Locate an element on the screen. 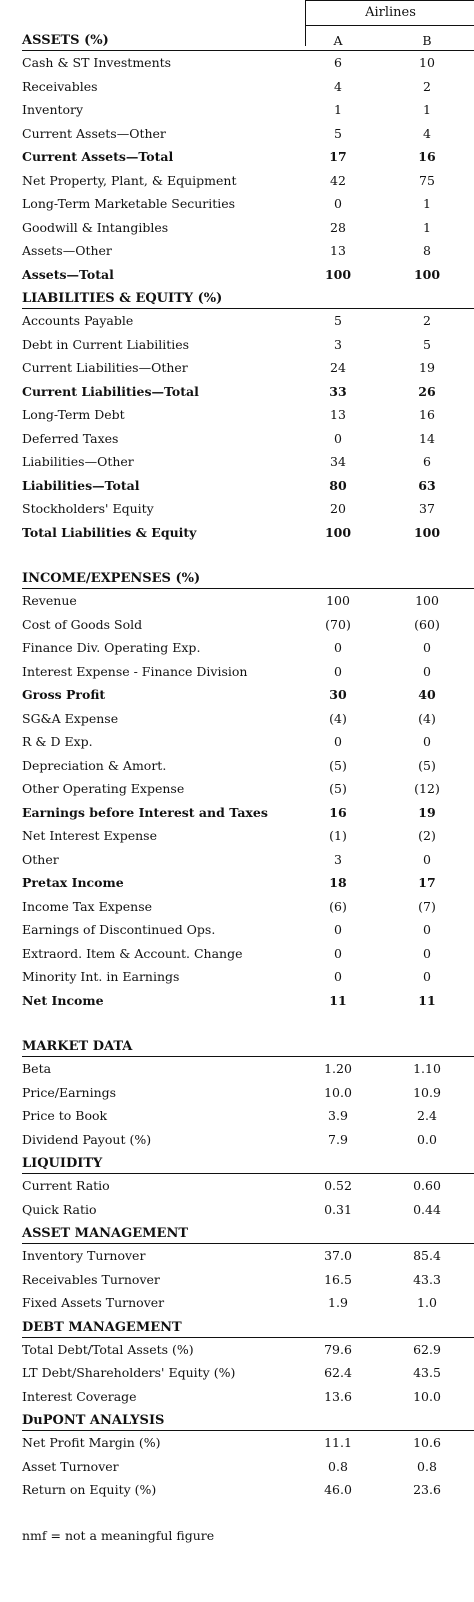 The width and height of the screenshot is (474, 1602). value-airline-b: 85.4 is located at coordinates (427, 1255).